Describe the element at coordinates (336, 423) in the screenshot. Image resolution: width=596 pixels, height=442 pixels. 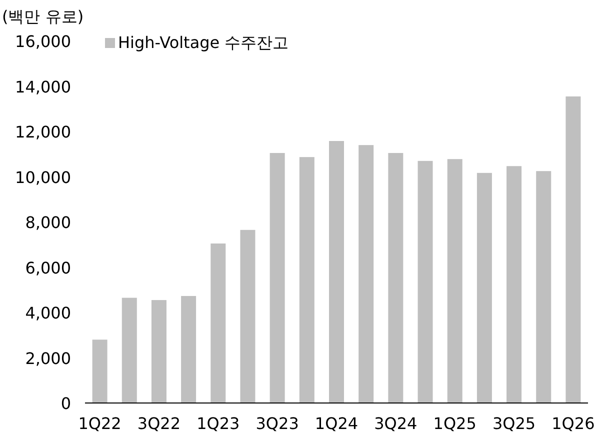
I see `x-tick-label: 1Q24` at that location.